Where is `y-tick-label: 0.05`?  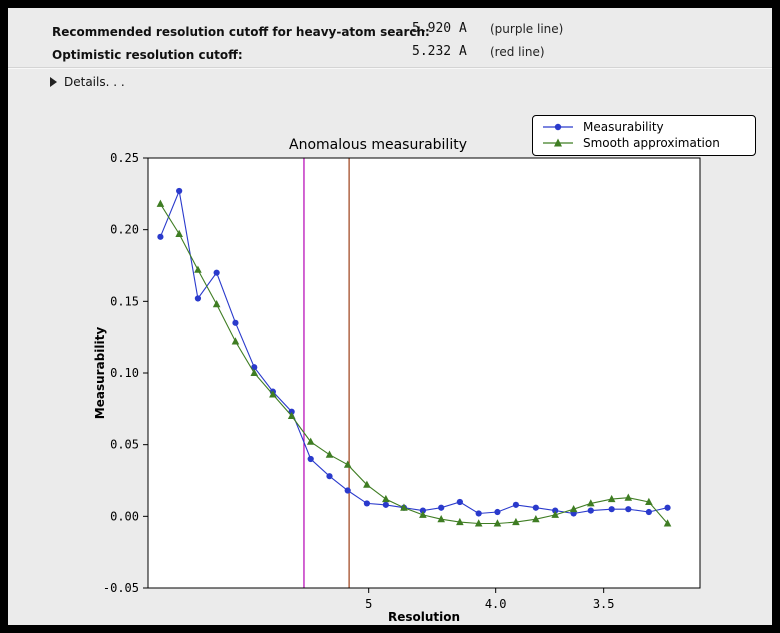
y-tick-label: 0.05 is located at coordinates (124, 445).